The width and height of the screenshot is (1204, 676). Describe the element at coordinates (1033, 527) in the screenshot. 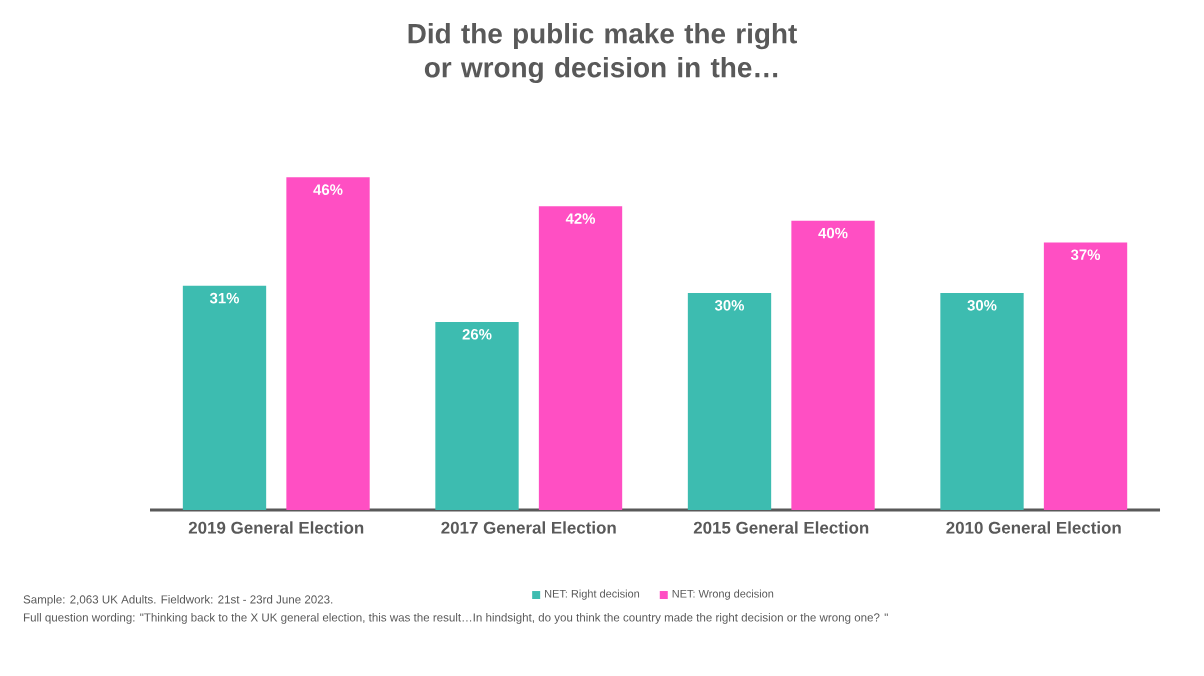

I see `x-tick-label: 2010 General Election` at that location.